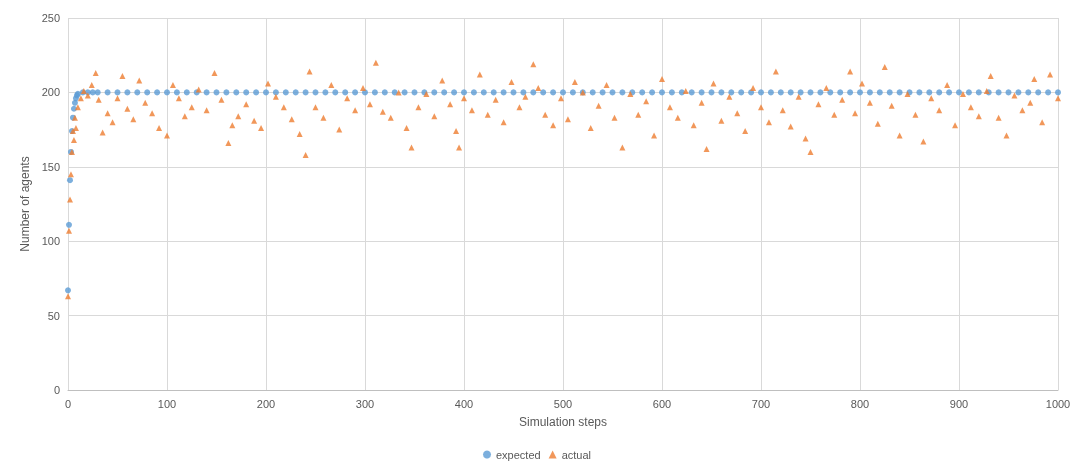 The height and width of the screenshot is (471, 1074). What do you see at coordinates (50, 241) in the screenshot?
I see `y-tick-label: 100` at bounding box center [50, 241].